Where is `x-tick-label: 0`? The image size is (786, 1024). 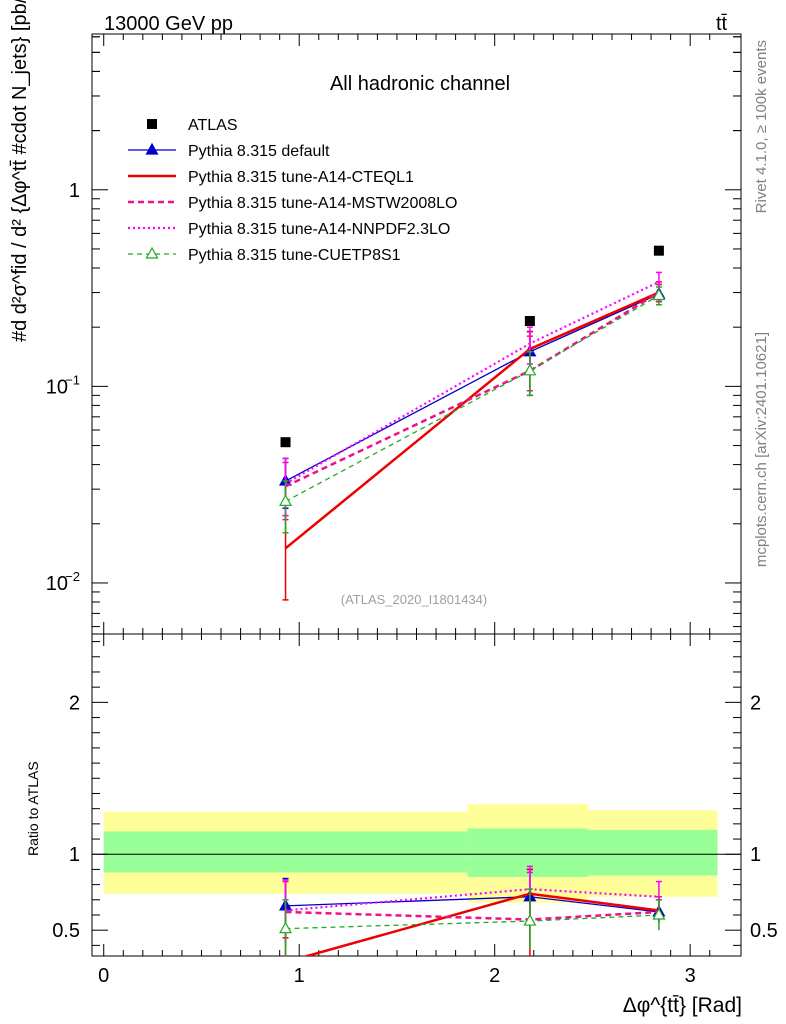
x-tick-label: 0 is located at coordinates (103, 976).